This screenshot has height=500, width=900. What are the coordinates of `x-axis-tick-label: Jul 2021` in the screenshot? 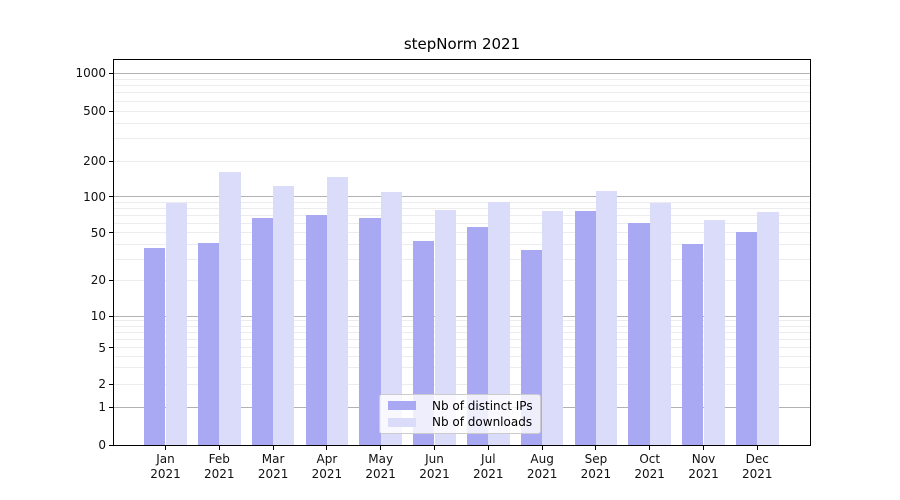 It's located at (488, 466).